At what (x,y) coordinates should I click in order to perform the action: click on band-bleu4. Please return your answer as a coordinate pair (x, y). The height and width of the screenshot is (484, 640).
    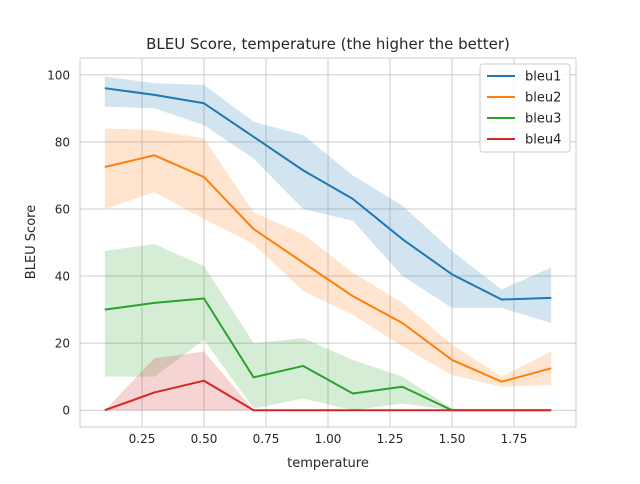
    Looking at the image, I should click on (328, 381).